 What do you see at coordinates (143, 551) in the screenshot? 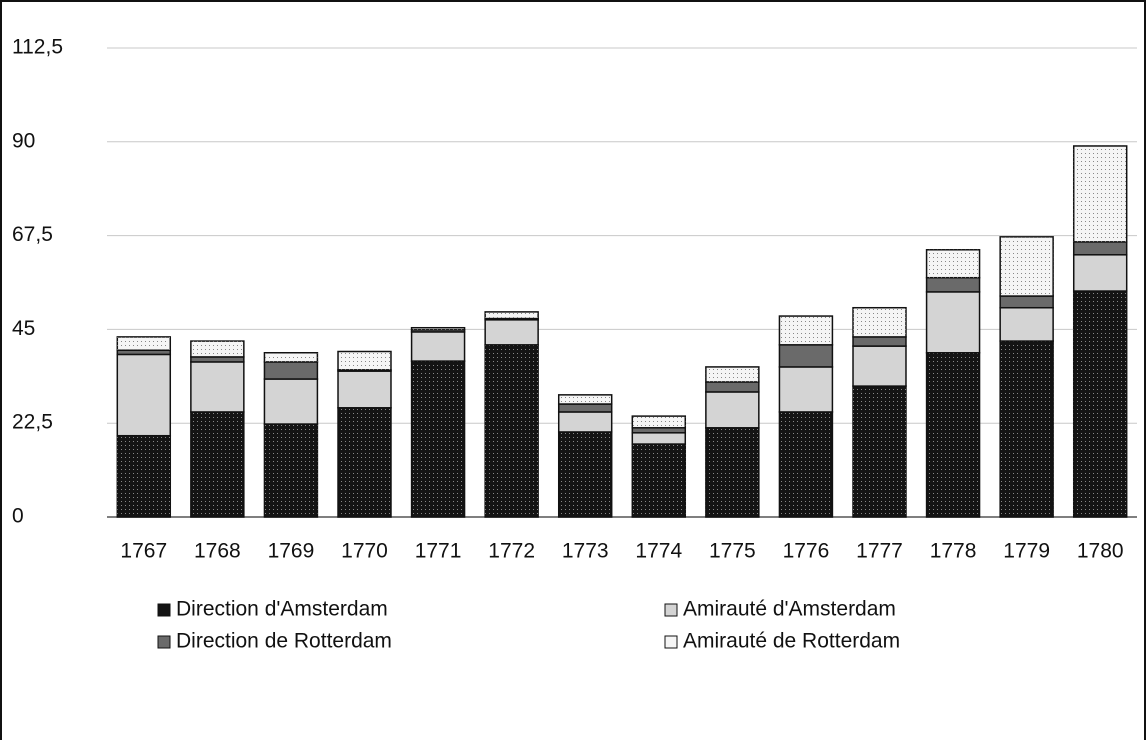
I see `x-tick-label: 1767` at bounding box center [143, 551].